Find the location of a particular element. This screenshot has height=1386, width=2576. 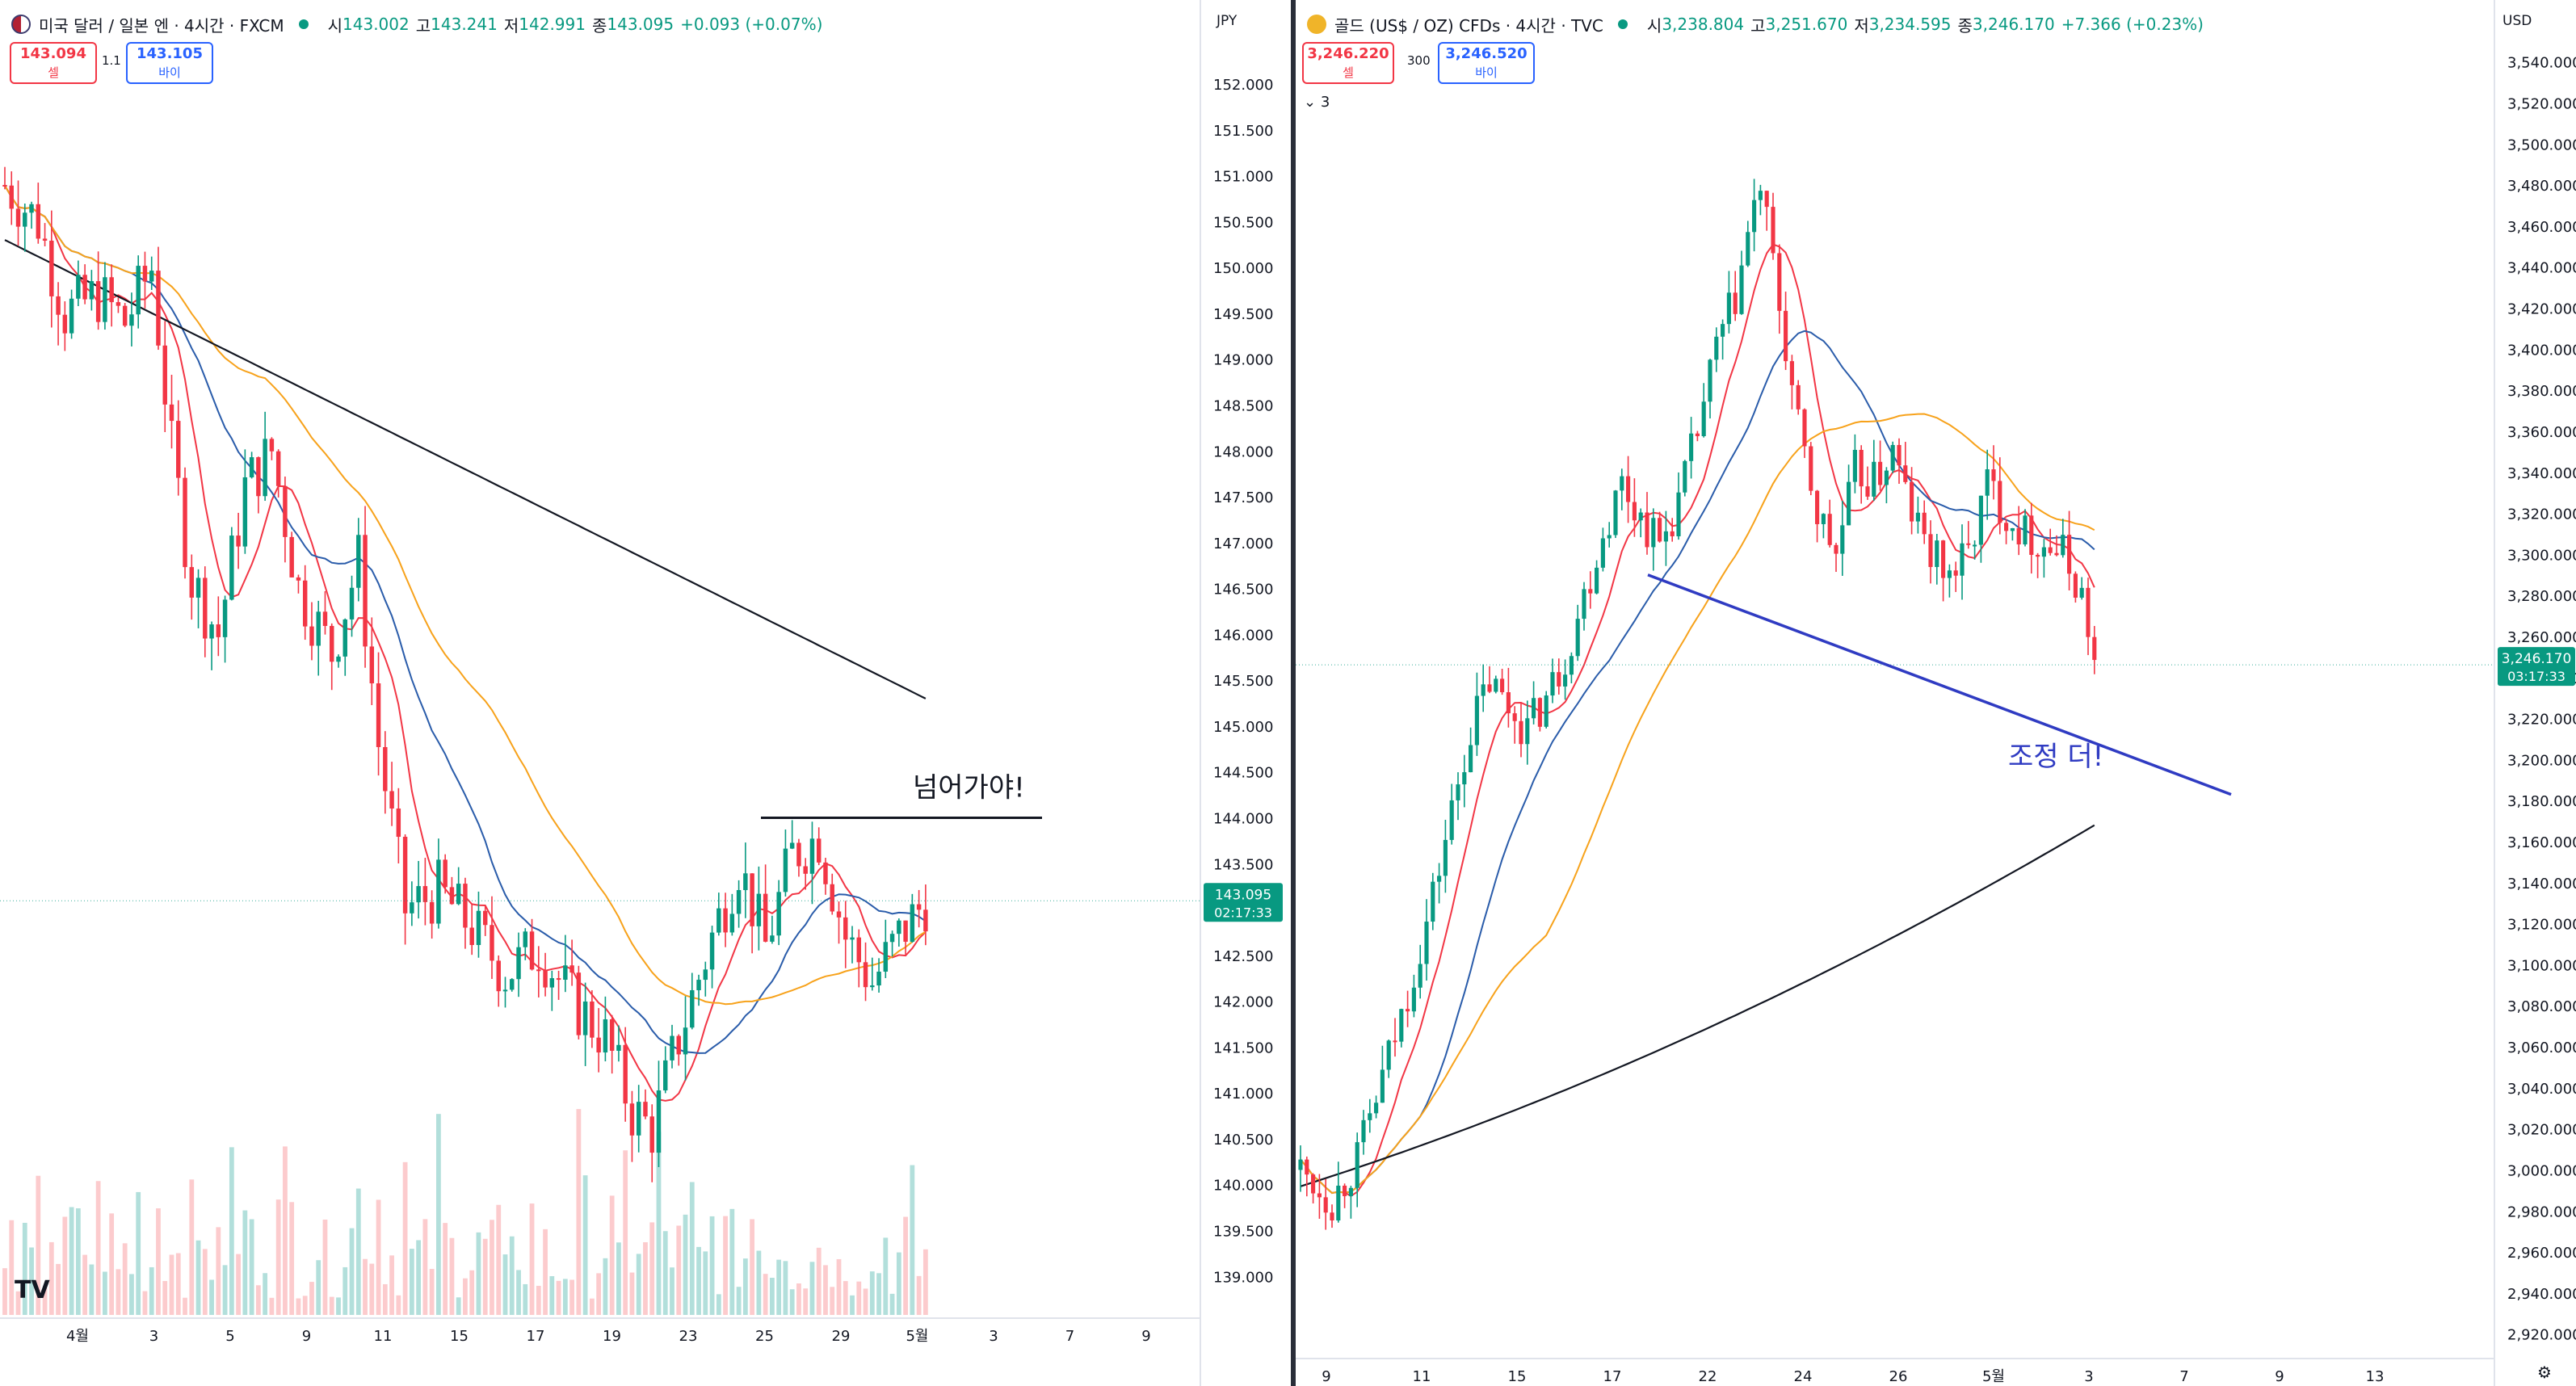

pane-divider is located at coordinates (1294, 693).